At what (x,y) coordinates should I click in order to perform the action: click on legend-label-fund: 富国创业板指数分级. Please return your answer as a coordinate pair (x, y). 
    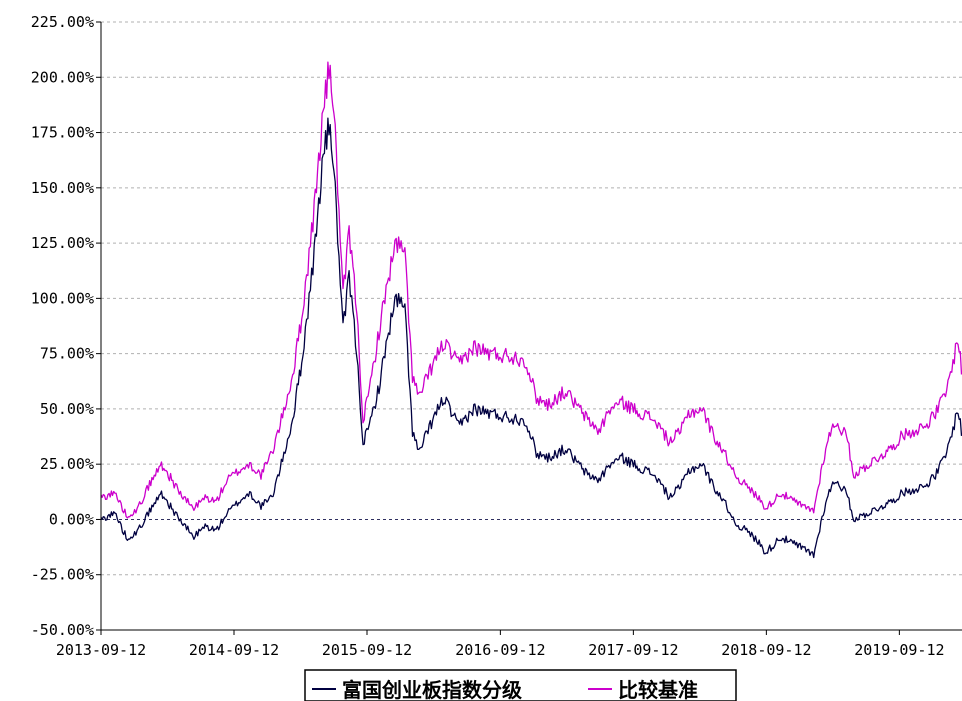
    Looking at the image, I should click on (432, 689).